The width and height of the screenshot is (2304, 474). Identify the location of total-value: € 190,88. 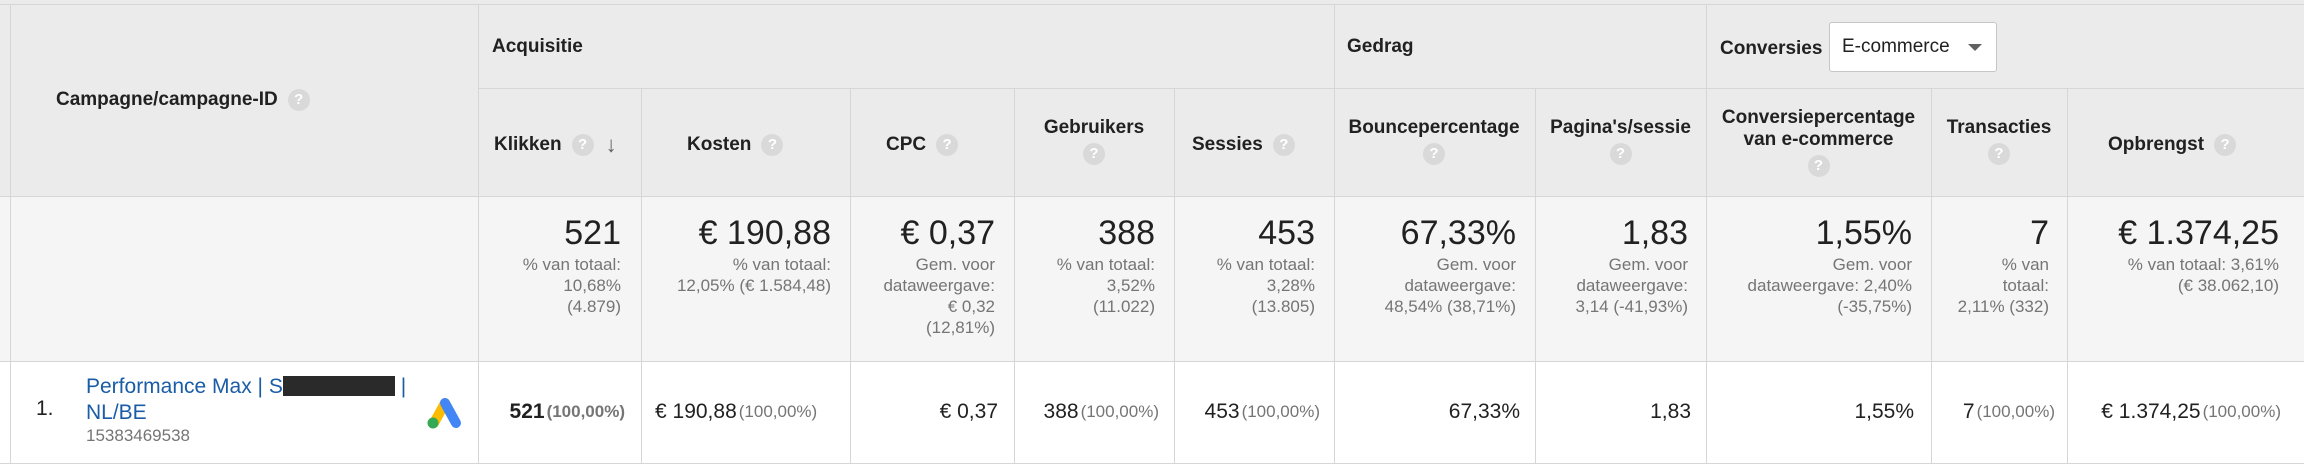
(764, 233).